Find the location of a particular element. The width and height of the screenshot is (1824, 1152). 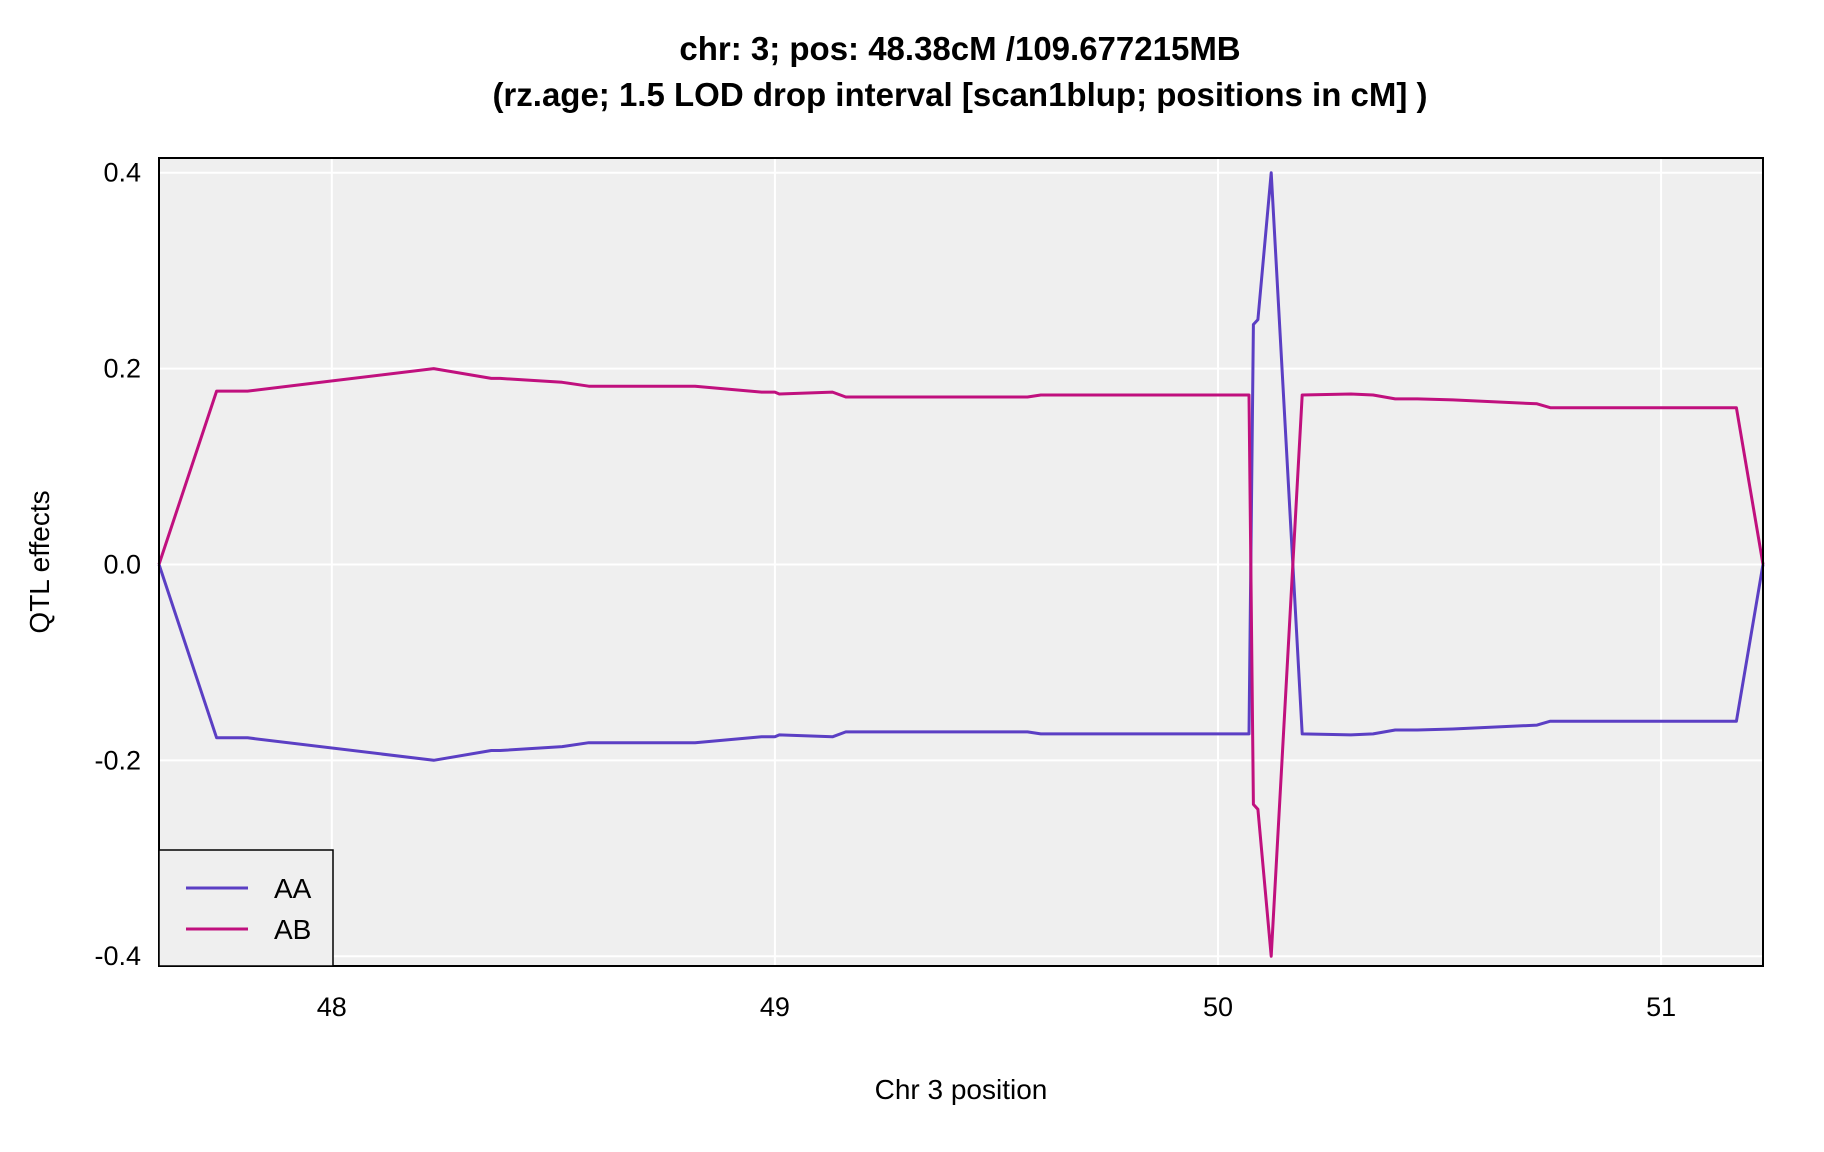

legend-box is located at coordinates (246, 908).